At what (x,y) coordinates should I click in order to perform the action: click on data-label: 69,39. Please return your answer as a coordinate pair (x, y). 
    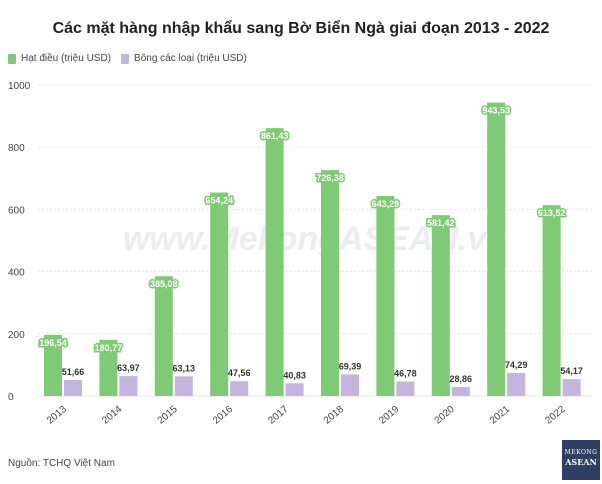
    Looking at the image, I should click on (350, 366).